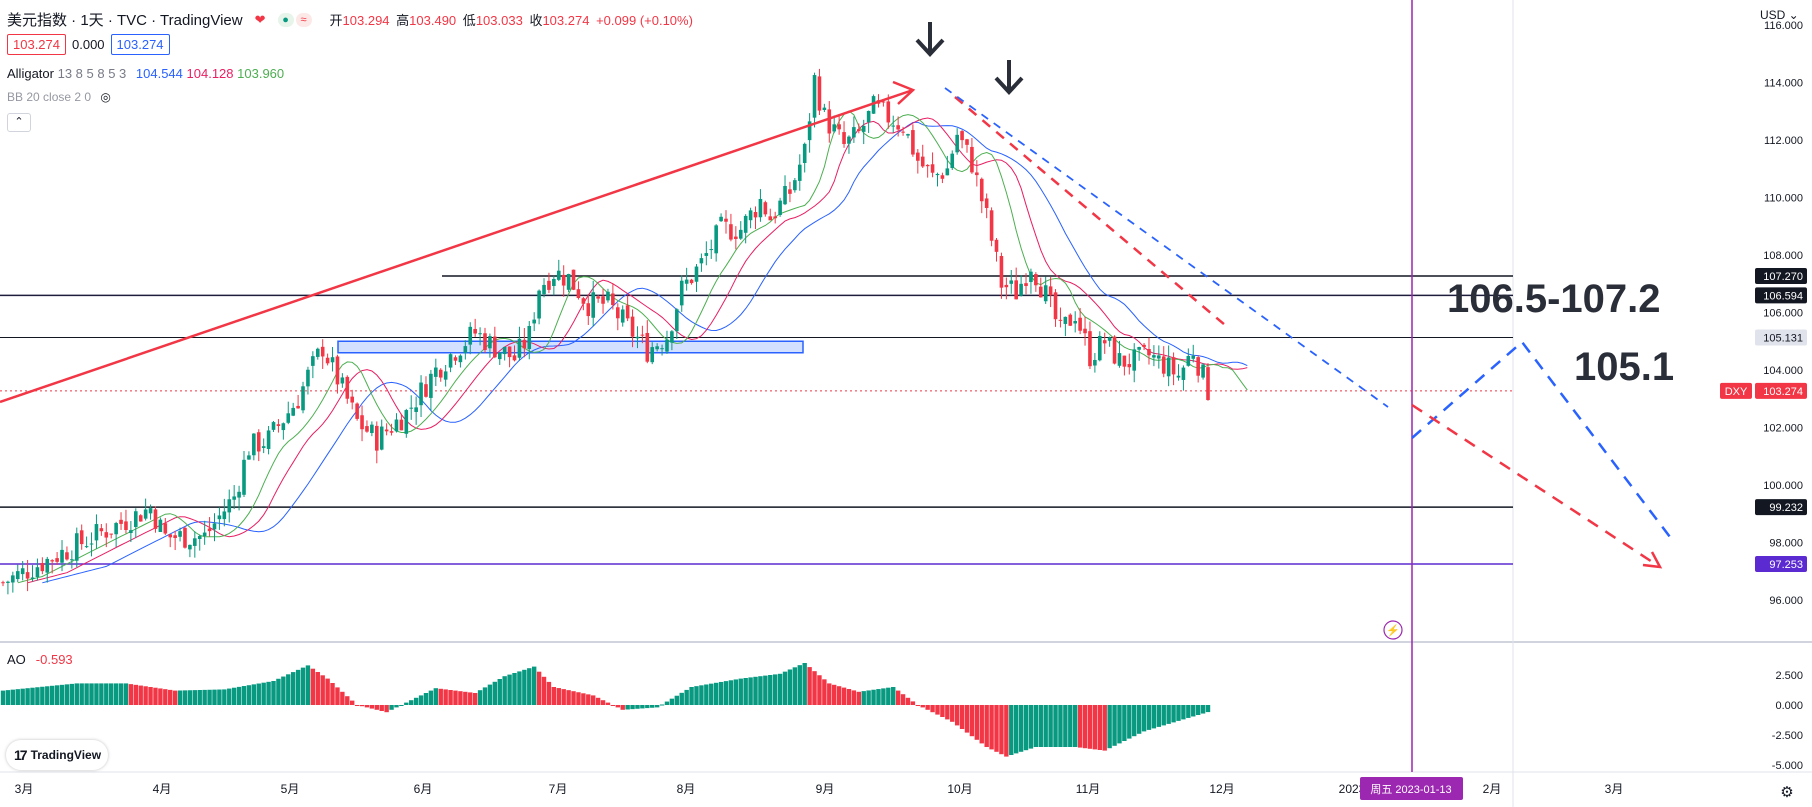 Image resolution: width=1812 pixels, height=807 pixels. I want to click on time-tick-label: 4月, so click(162, 789).